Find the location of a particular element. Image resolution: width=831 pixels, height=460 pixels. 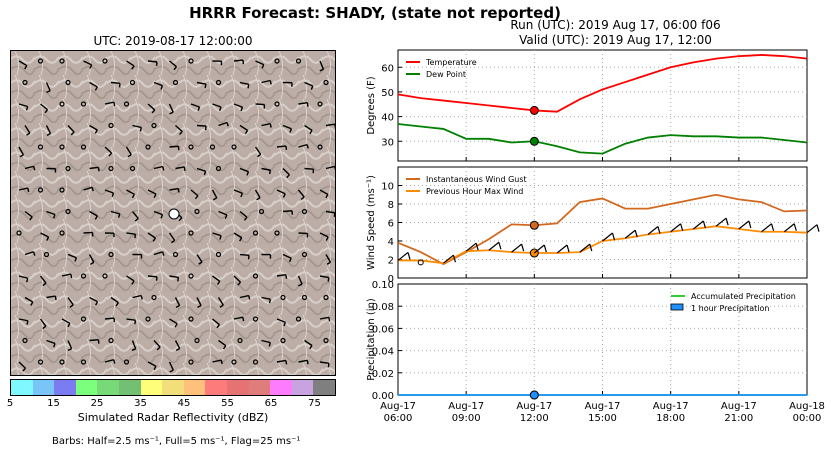

reflectivity-colorbar is located at coordinates (173, 387).